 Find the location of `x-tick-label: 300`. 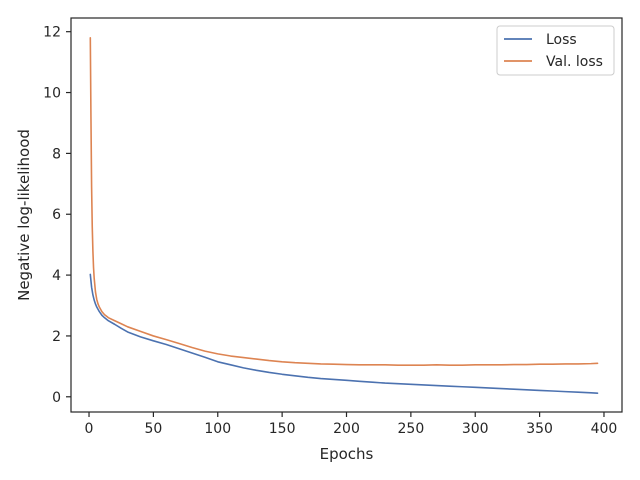

x-tick-label: 300 is located at coordinates (475, 429).